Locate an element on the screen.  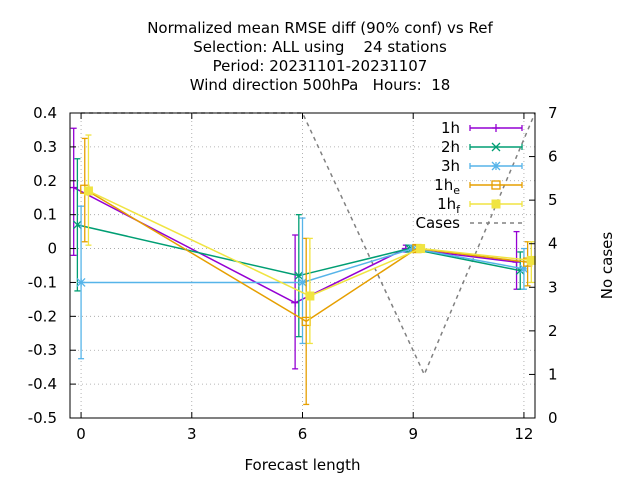
series-line is located at coordinates (303, 265).